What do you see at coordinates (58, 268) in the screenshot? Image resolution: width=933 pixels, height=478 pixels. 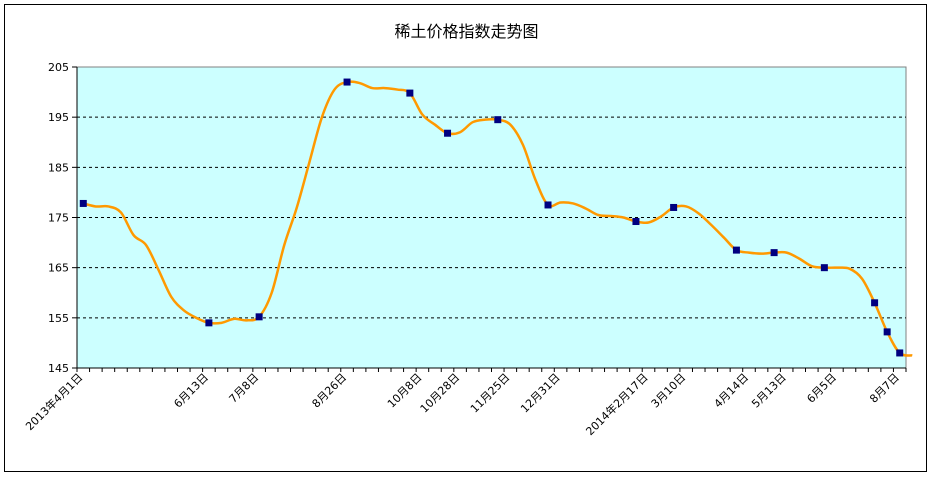 I see `y-tick-label: 165` at bounding box center [58, 268].